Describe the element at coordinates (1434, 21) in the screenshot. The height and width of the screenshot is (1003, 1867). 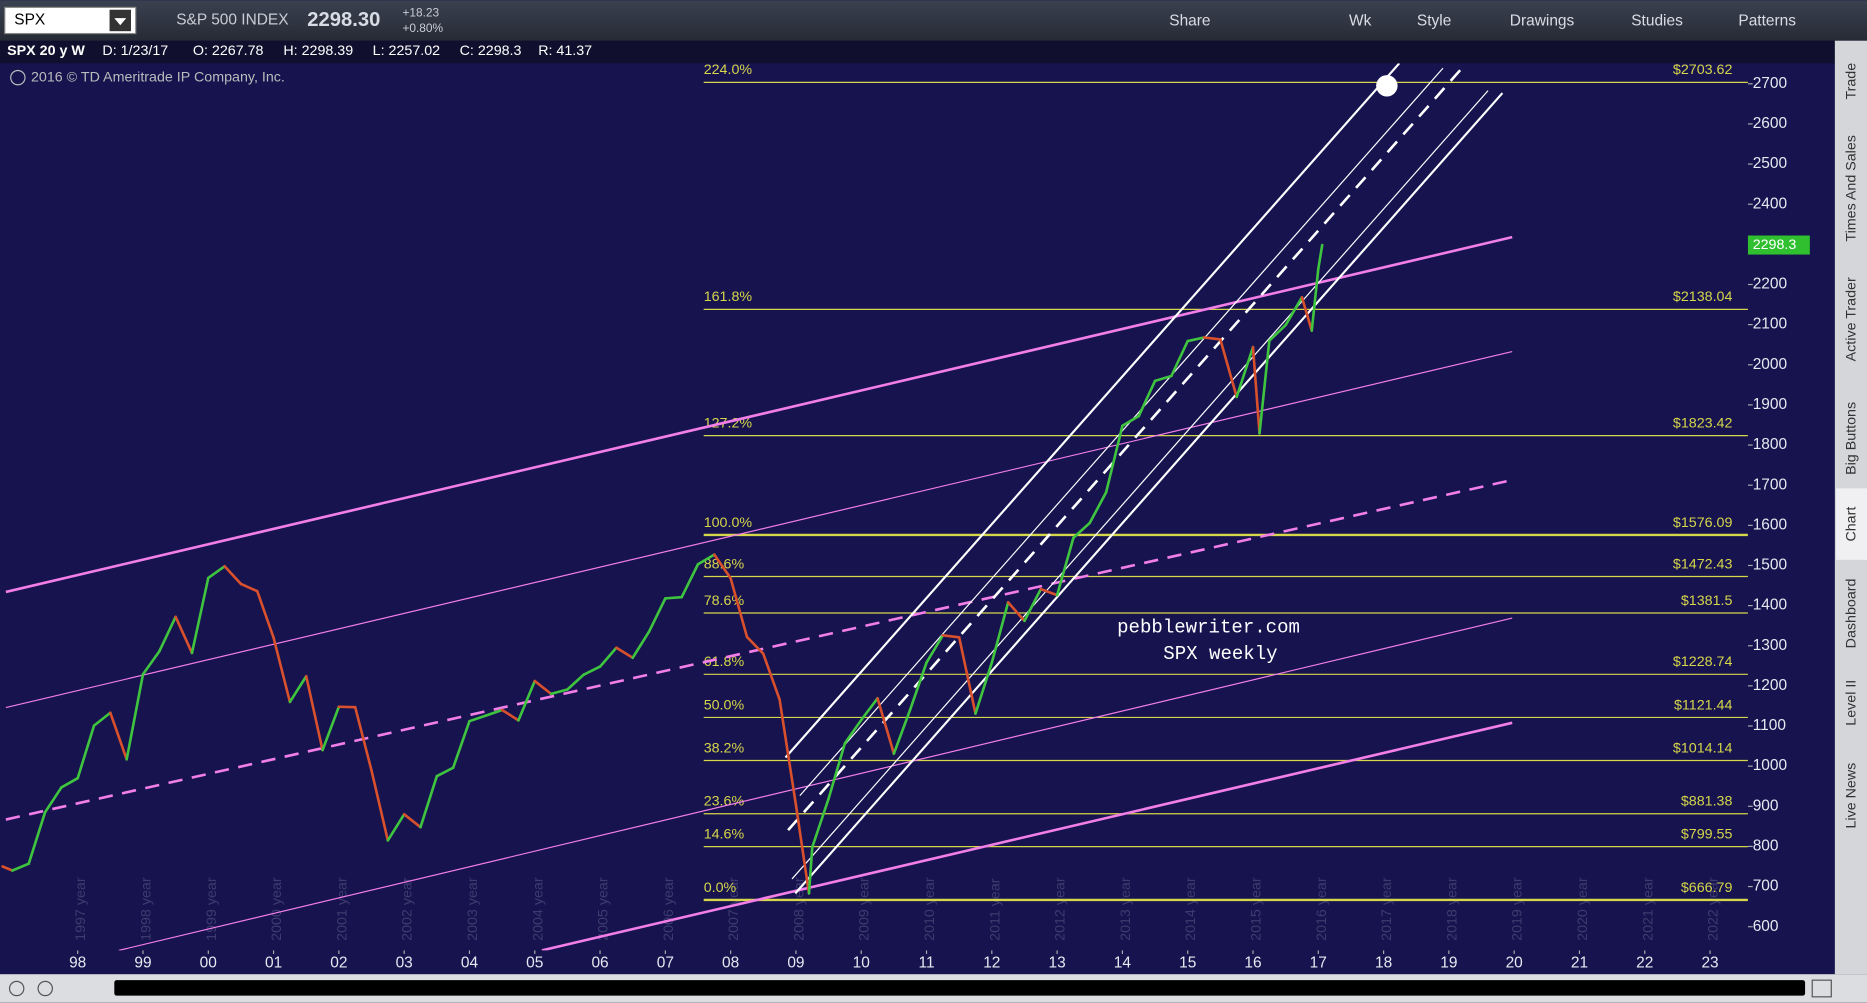
I see `toolbar-button: Style` at that location.